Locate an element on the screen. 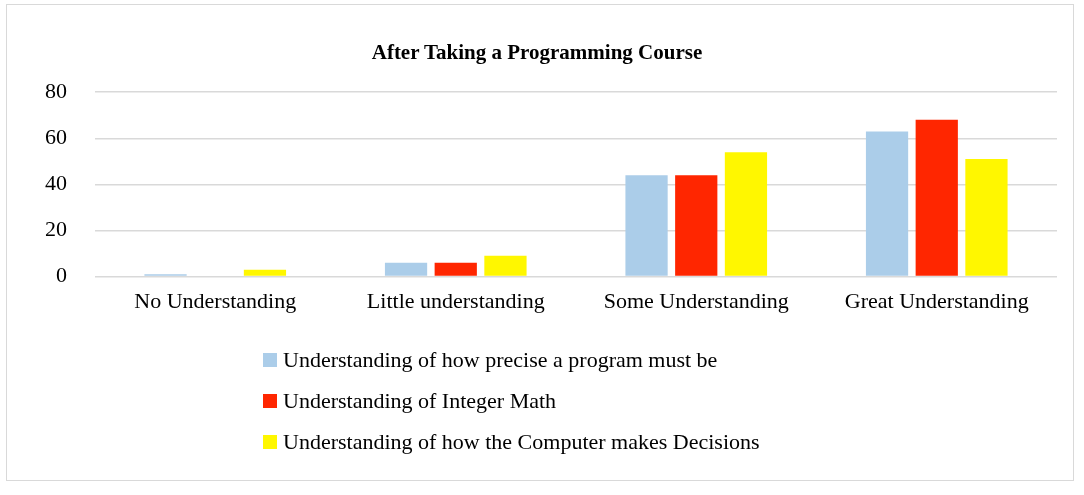 Image resolution: width=1084 pixels, height=495 pixels. chart-title: After Taking a Programming Course is located at coordinates (537, 52).